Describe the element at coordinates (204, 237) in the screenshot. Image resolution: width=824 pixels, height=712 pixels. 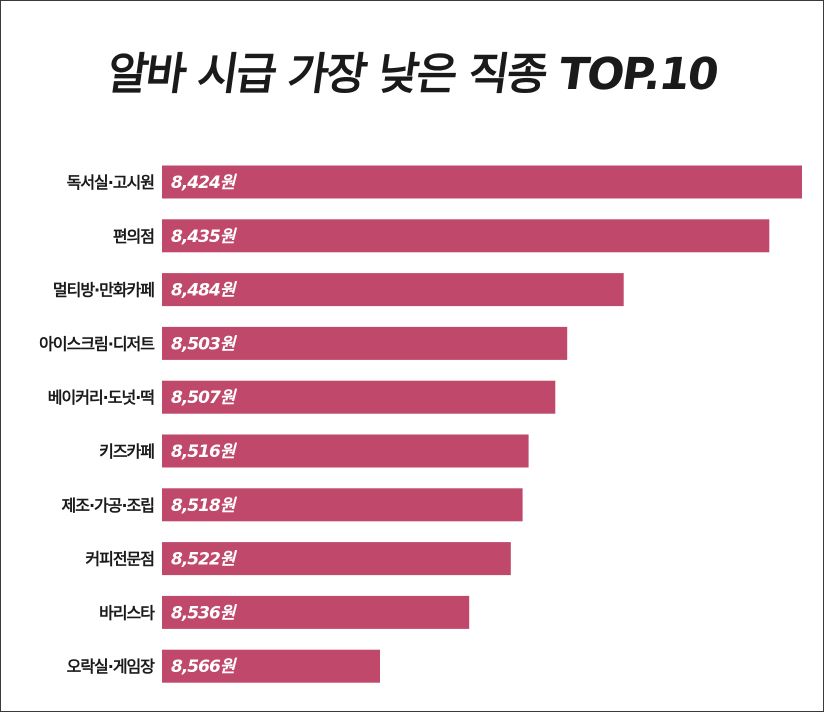
I see `value-label: 8,435원` at that location.